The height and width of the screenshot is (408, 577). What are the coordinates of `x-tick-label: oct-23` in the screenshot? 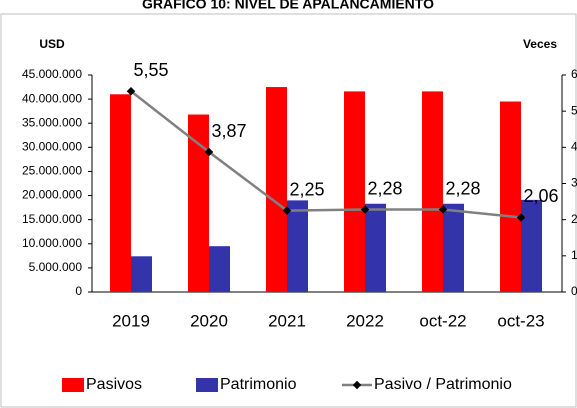 It's located at (520, 320).